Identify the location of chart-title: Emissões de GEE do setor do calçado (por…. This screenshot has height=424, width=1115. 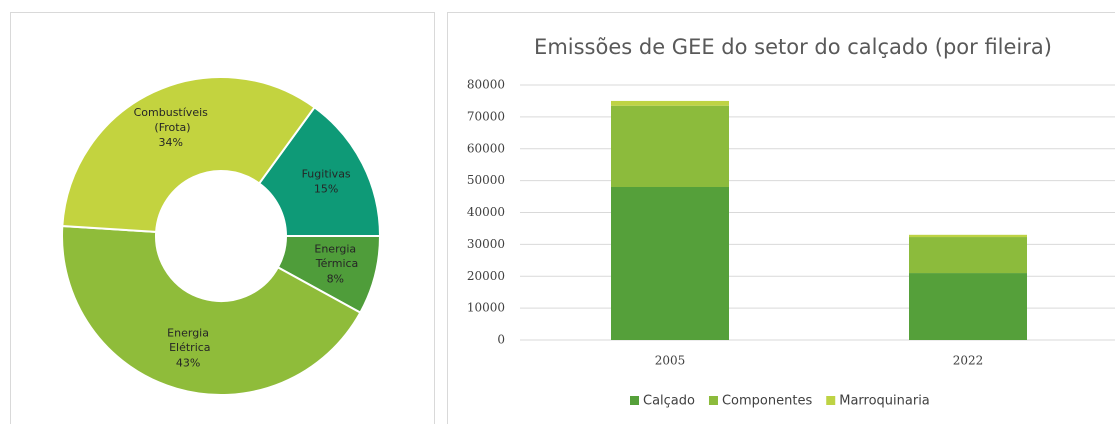
(793, 47).